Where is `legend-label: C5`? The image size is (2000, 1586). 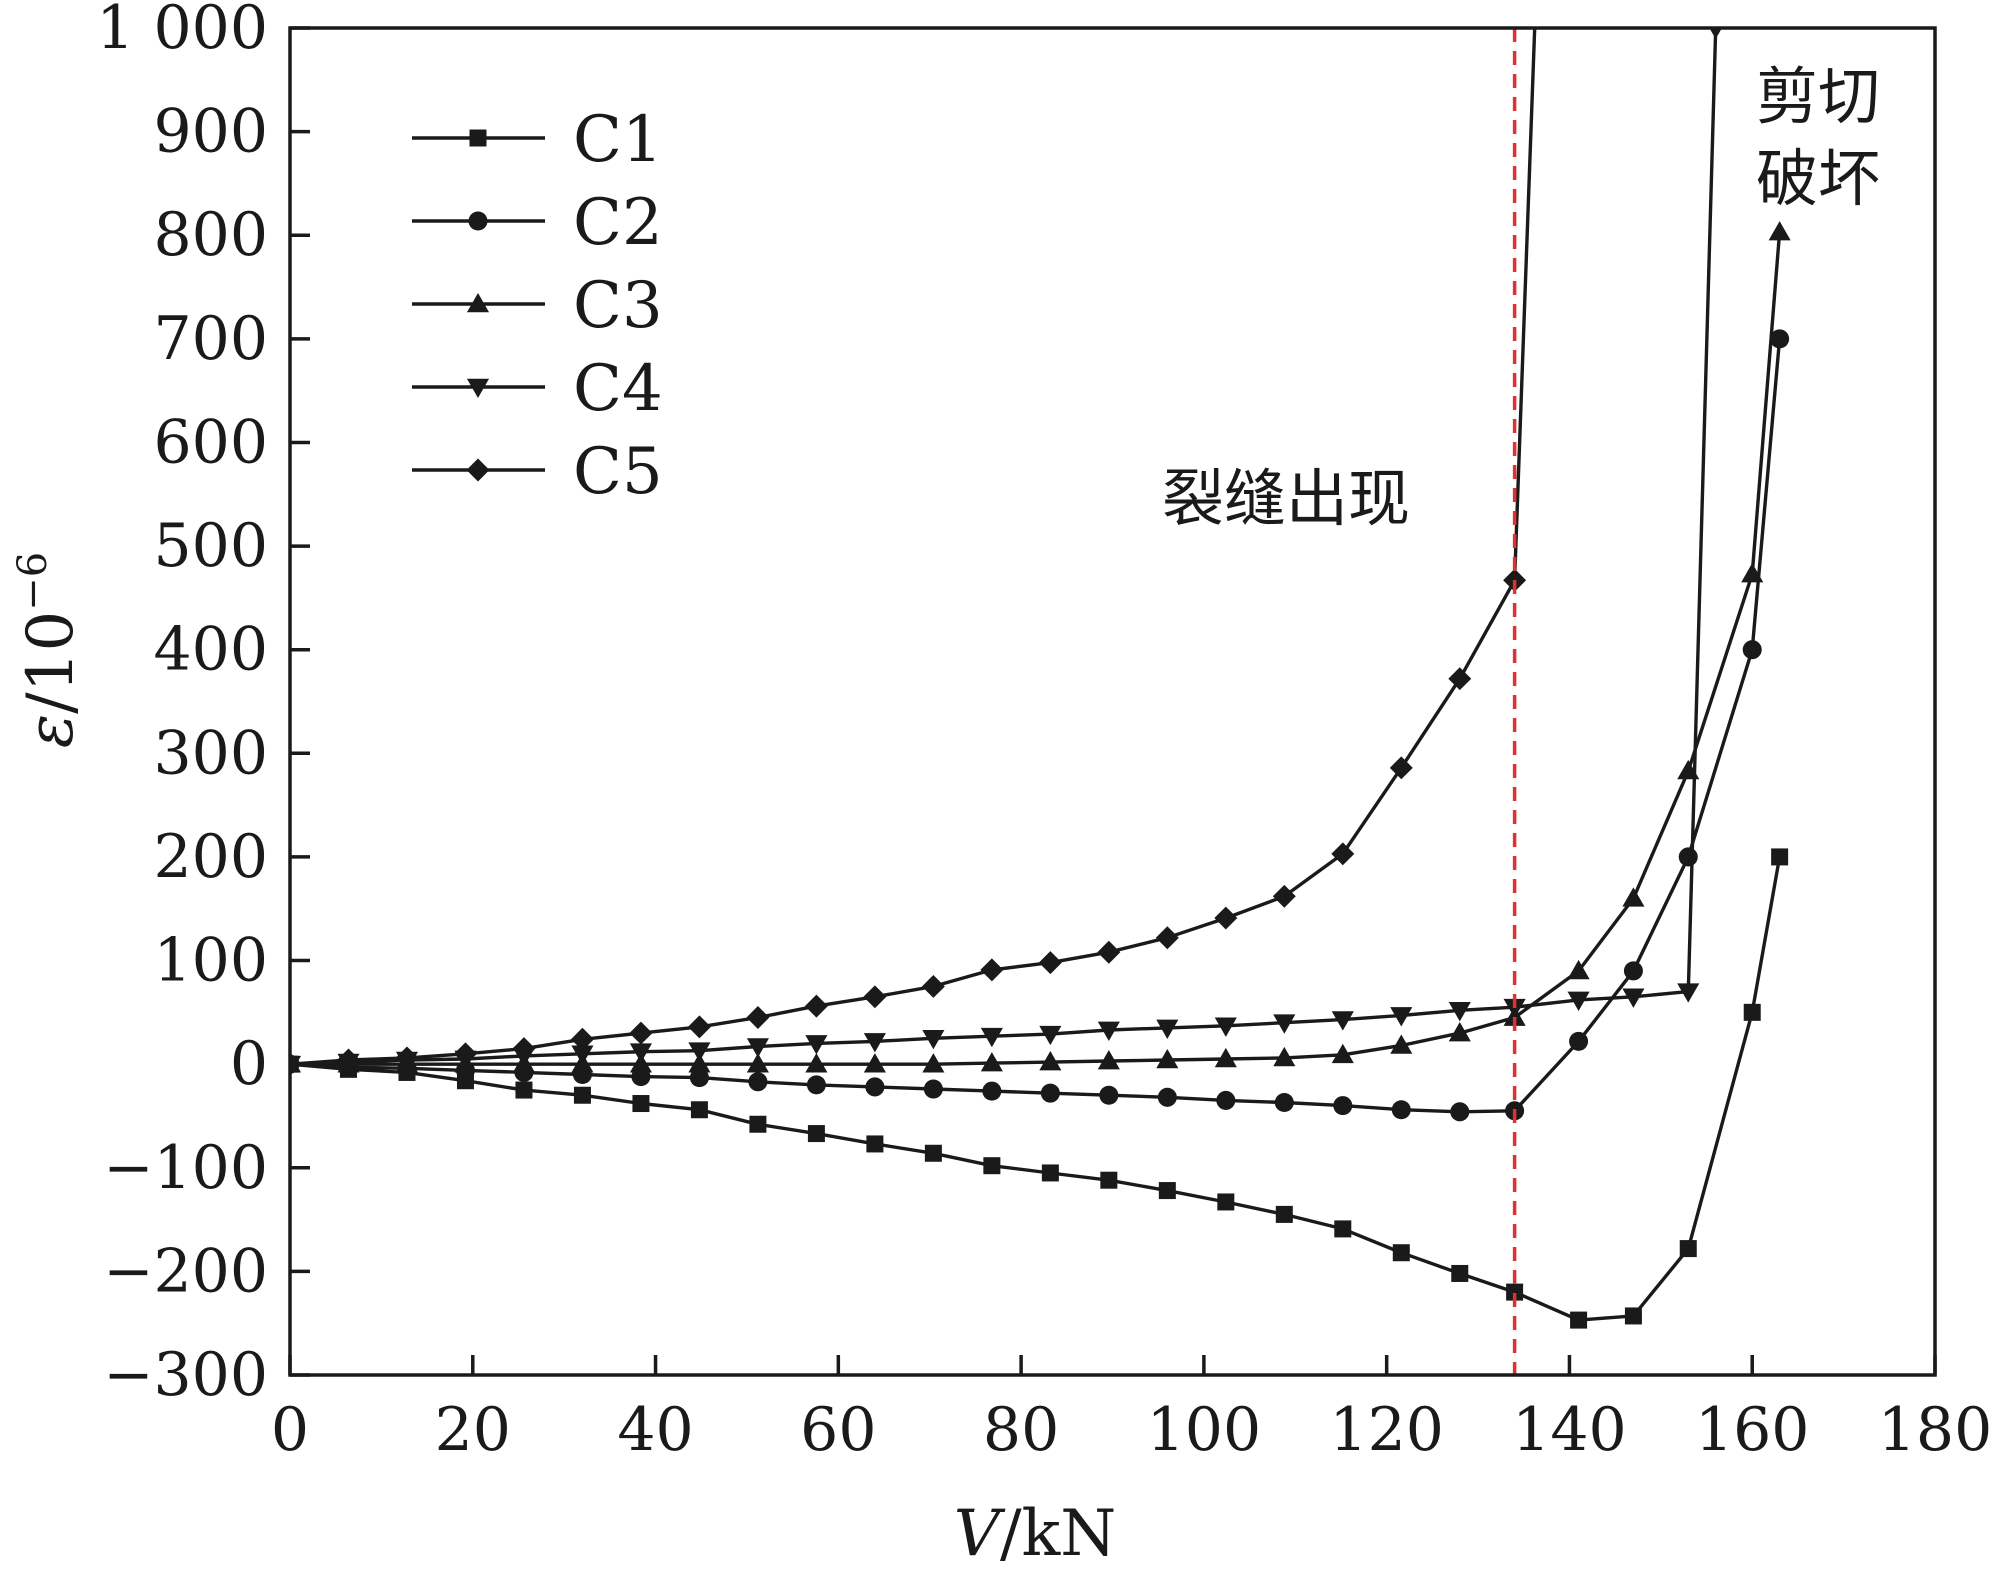 legend-label: C5 is located at coordinates (618, 472).